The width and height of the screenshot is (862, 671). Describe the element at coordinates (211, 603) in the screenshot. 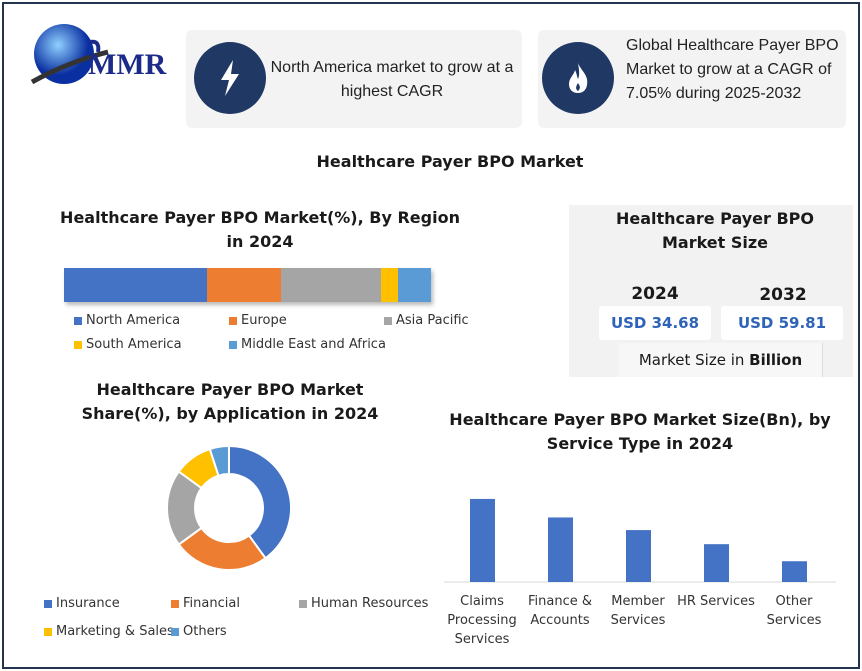

I see `legend-label: Financial` at that location.